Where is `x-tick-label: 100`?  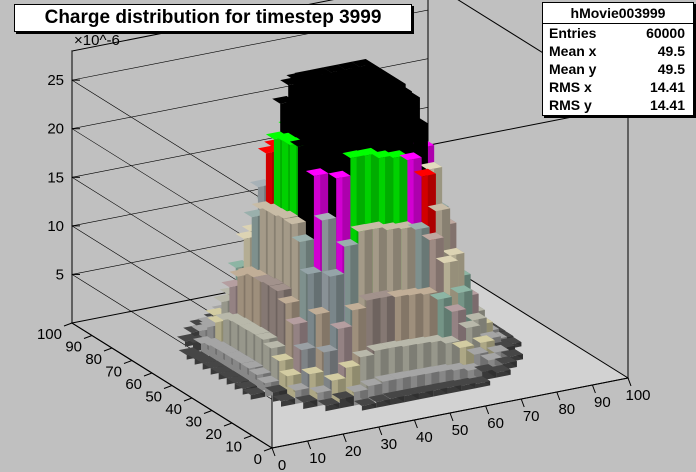
x-tick-label: 100 is located at coordinates (637, 395).